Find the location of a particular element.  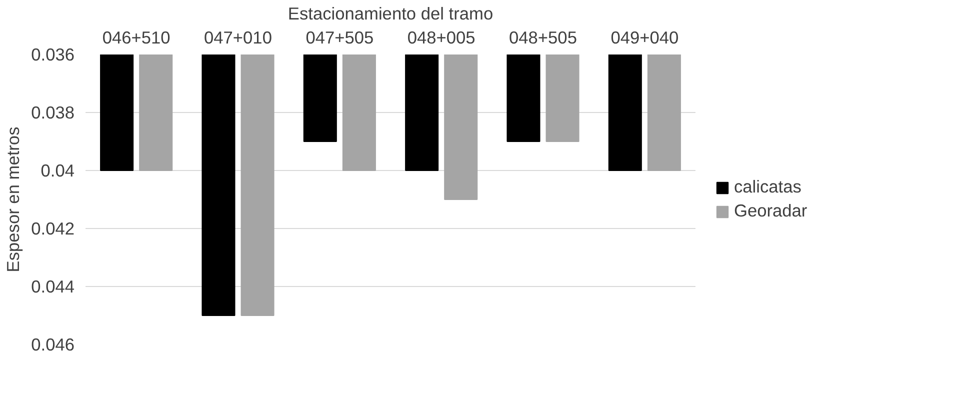

x-axis-title: Estacionamiento del tramo is located at coordinates (391, 14).